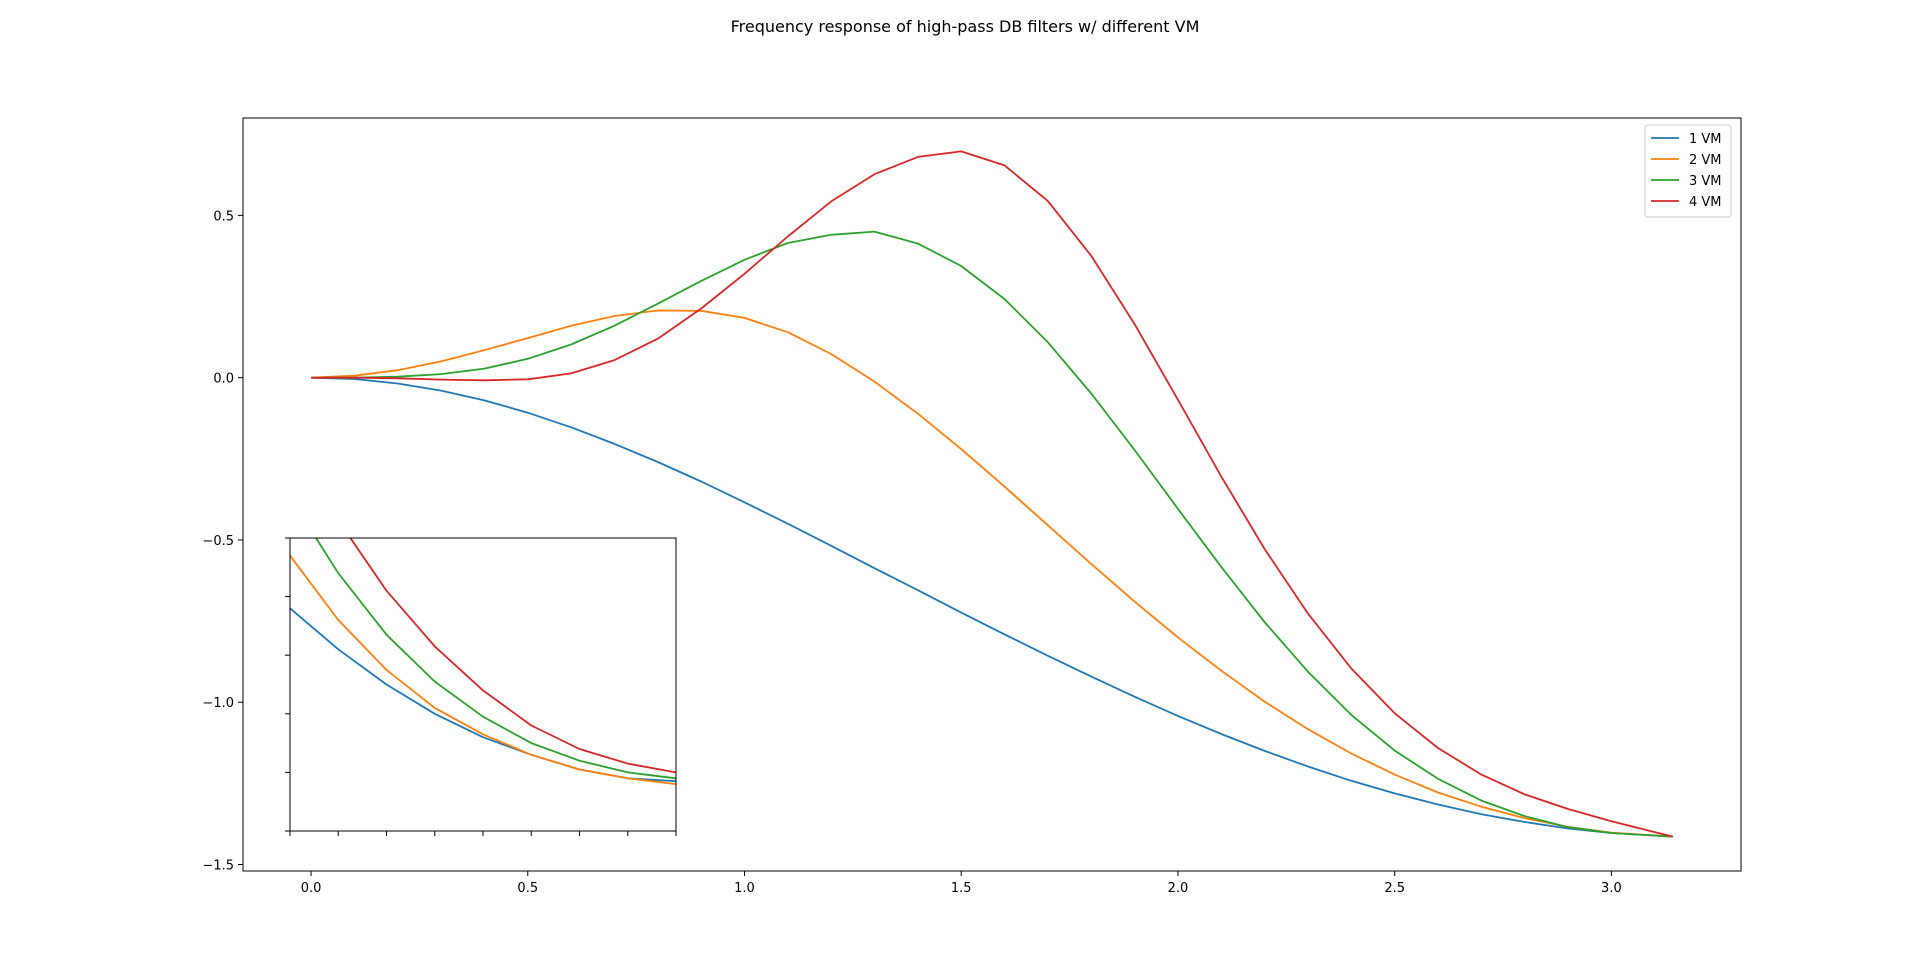 The width and height of the screenshot is (1920, 971). What do you see at coordinates (1705, 160) in the screenshot?
I see `legend-label: 2 VM` at bounding box center [1705, 160].